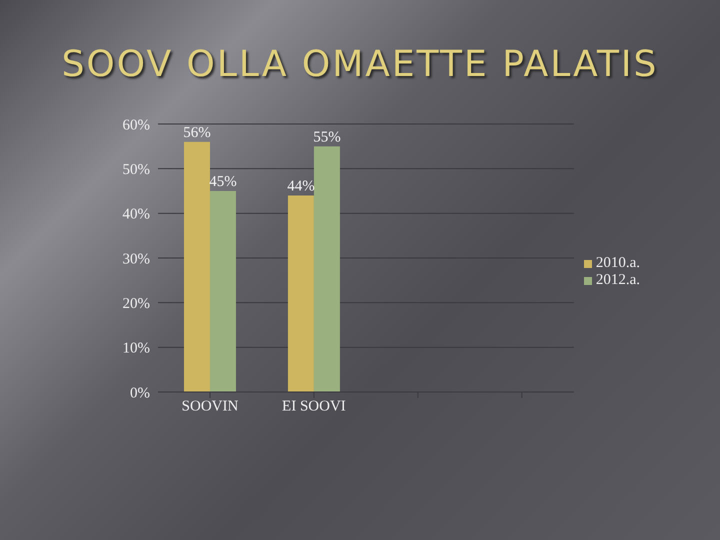 The image size is (720, 540). I want to click on legend-label: 2010.a., so click(618, 263).